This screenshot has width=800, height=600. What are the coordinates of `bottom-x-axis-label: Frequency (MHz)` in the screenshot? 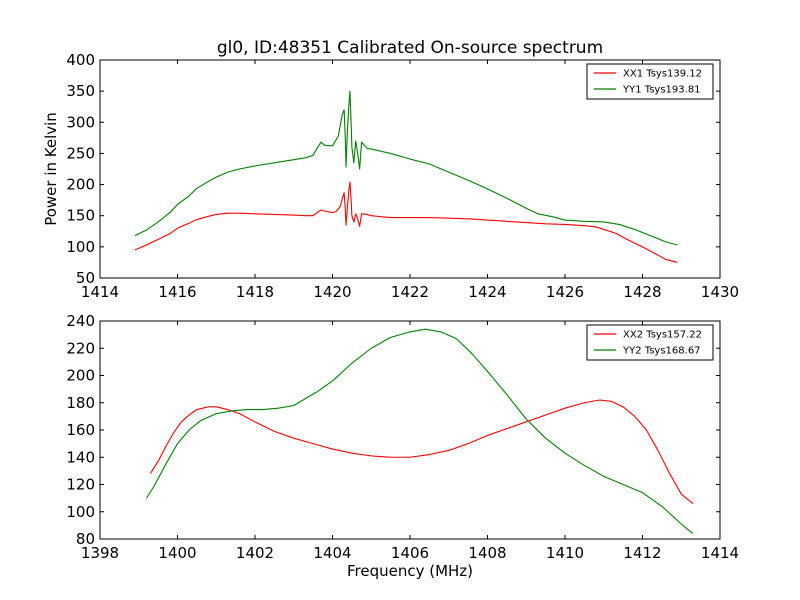 It's located at (410, 571).